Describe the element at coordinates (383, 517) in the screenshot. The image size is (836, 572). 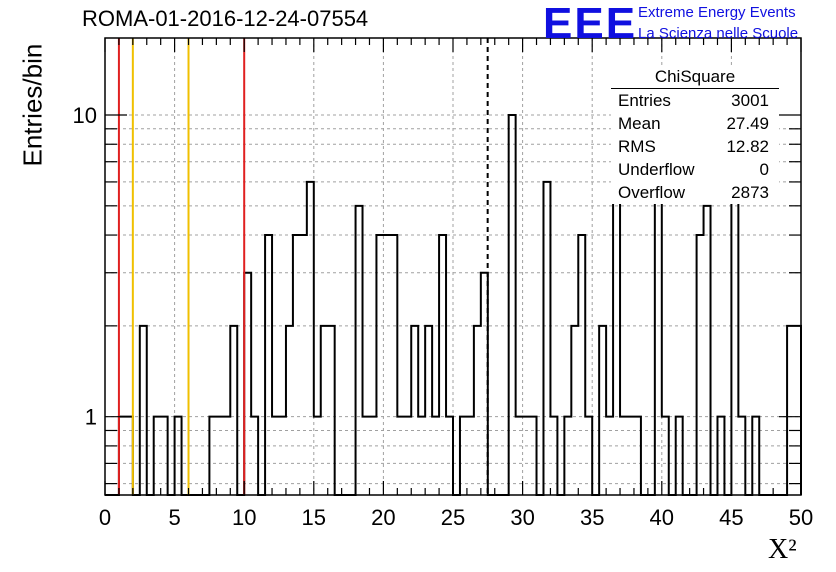
I see `x-tick-label: 20` at that location.